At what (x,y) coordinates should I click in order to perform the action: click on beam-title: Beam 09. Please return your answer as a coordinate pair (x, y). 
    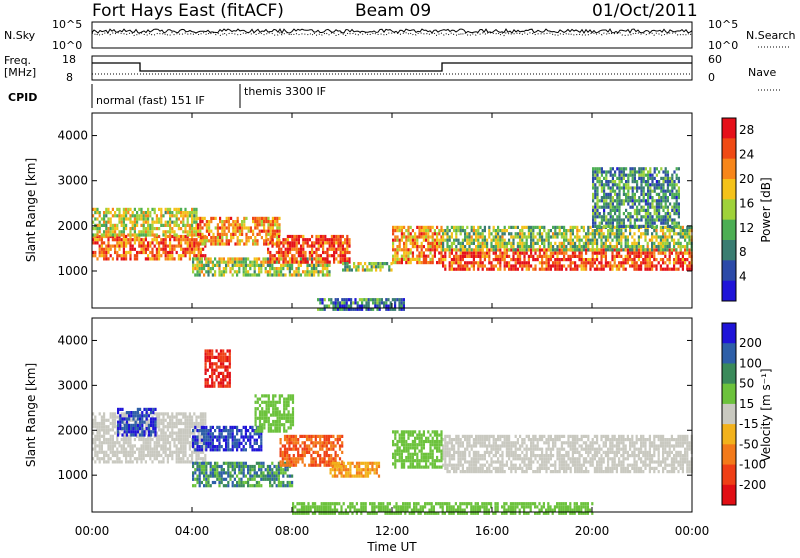
    Looking at the image, I should click on (393, 11).